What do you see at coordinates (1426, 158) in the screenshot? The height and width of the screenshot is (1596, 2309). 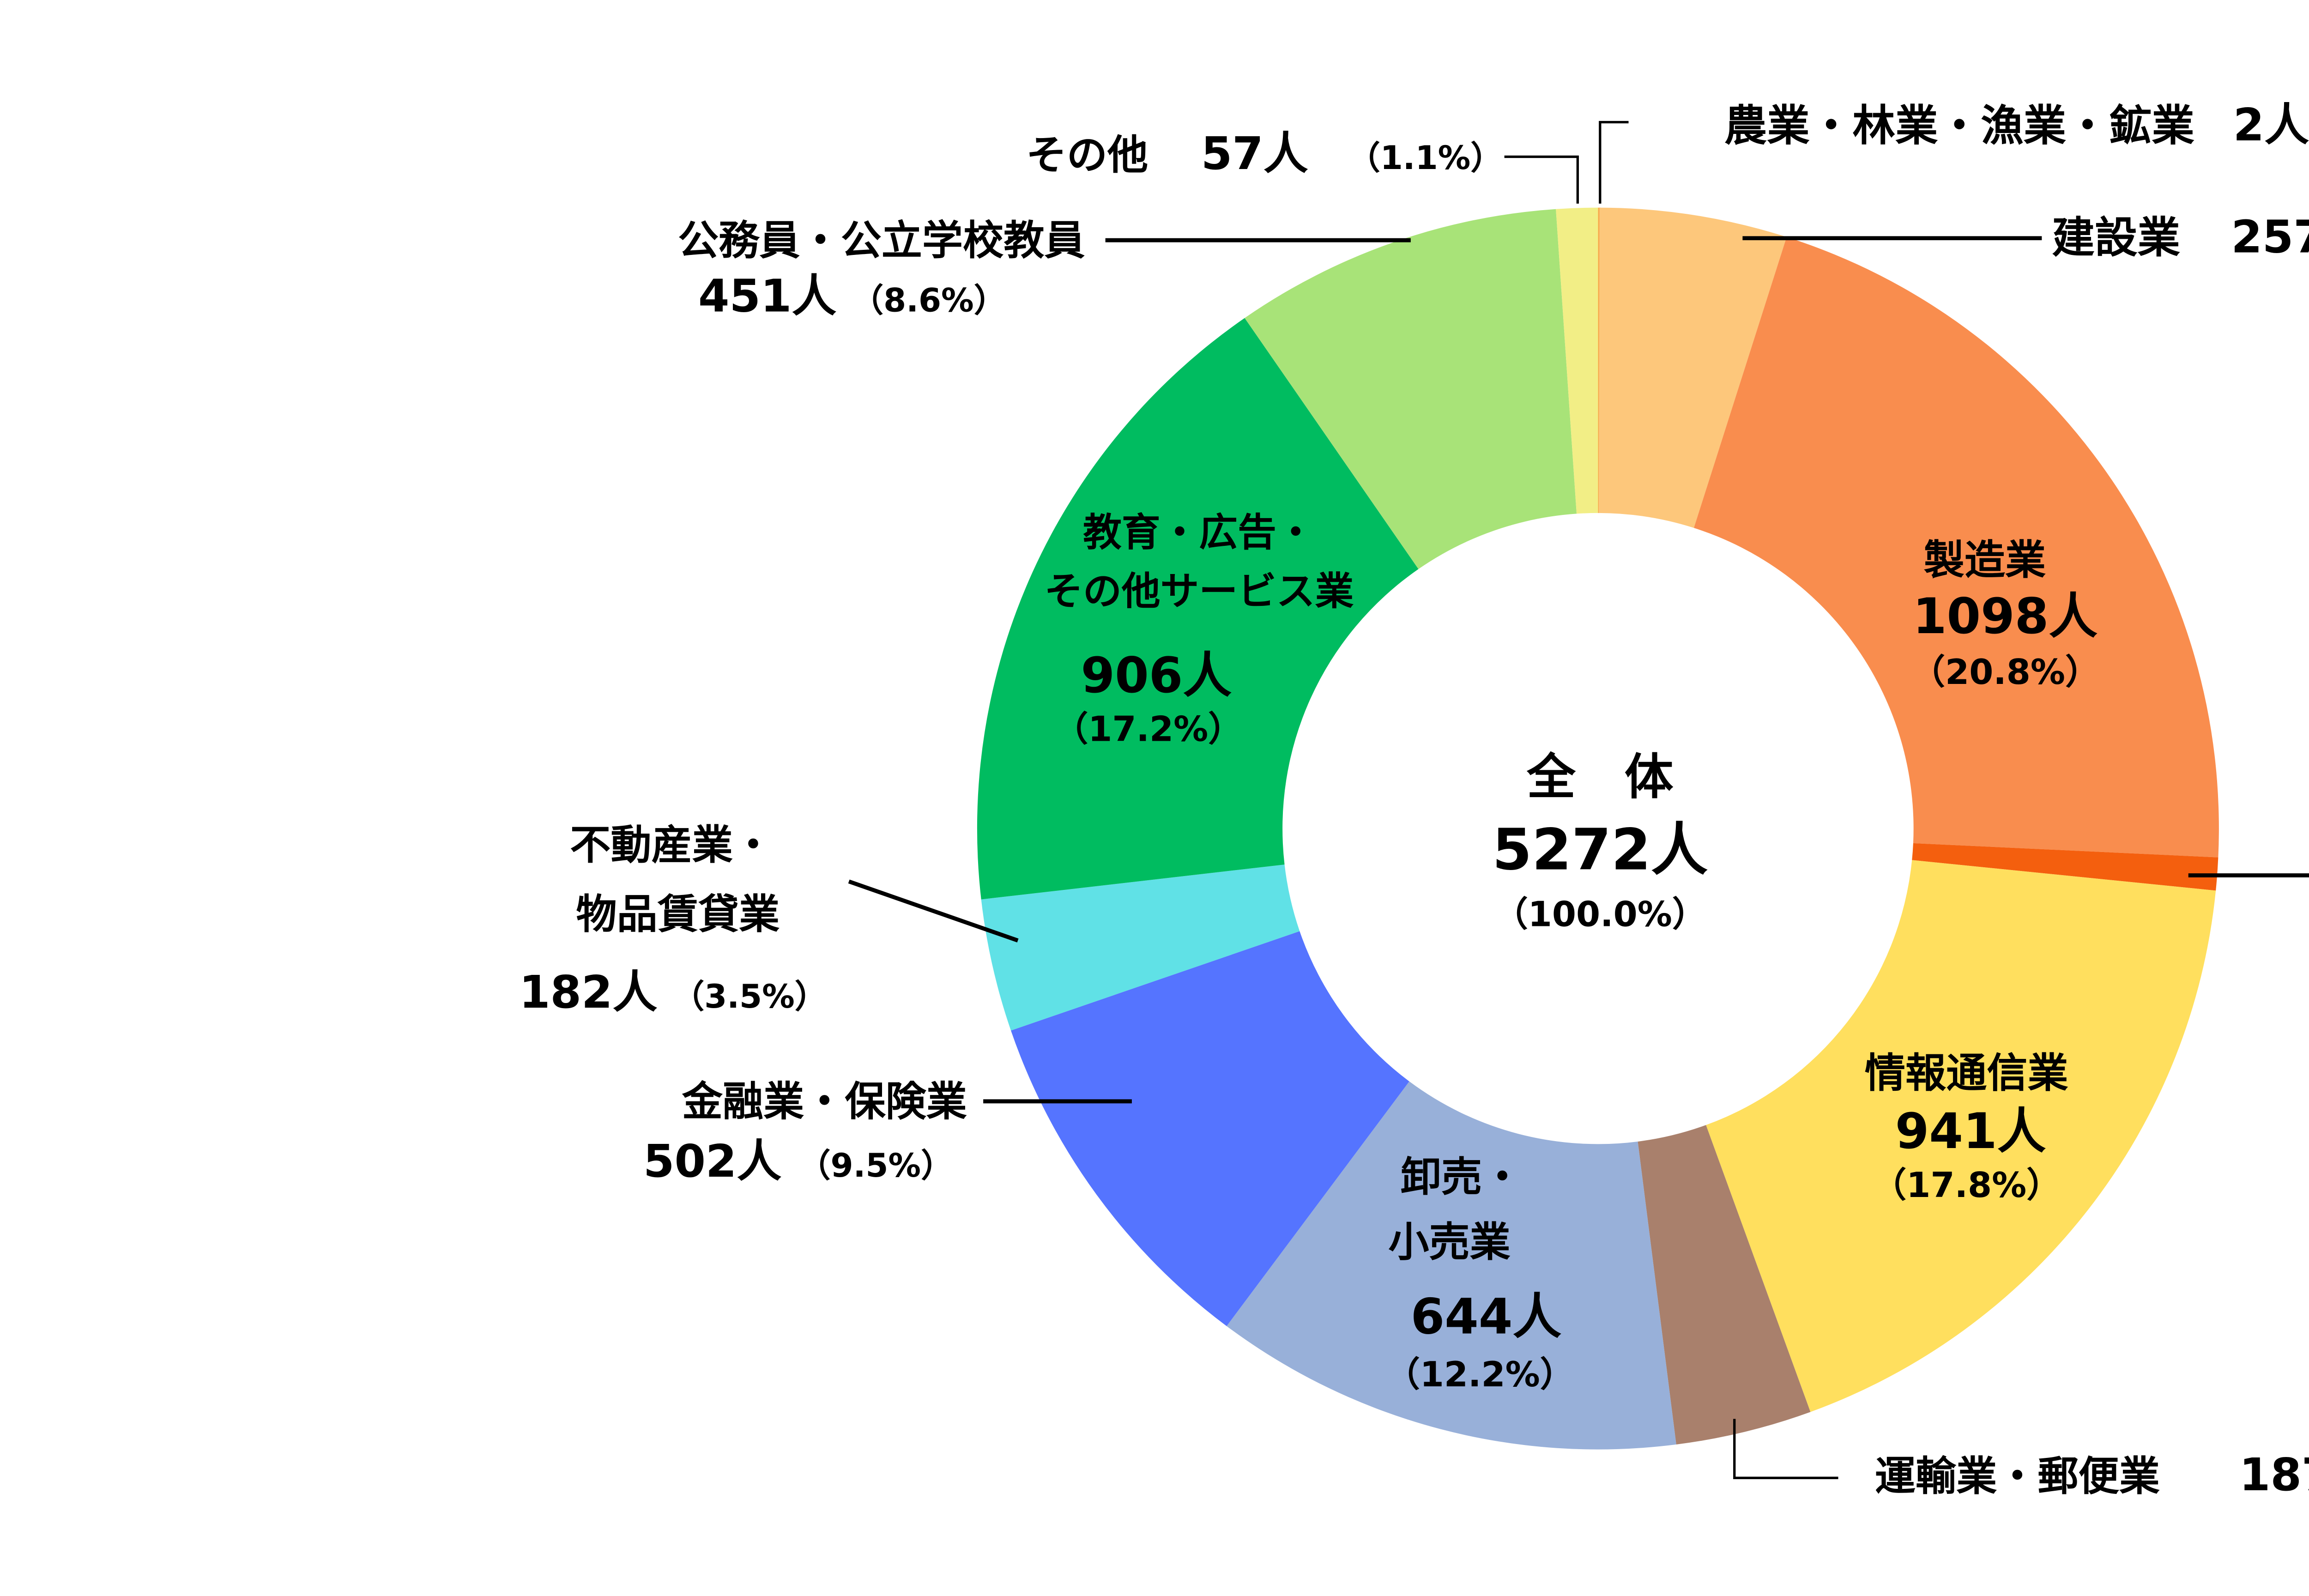 I see `label-other-pct: （1.1%）` at bounding box center [1426, 158].